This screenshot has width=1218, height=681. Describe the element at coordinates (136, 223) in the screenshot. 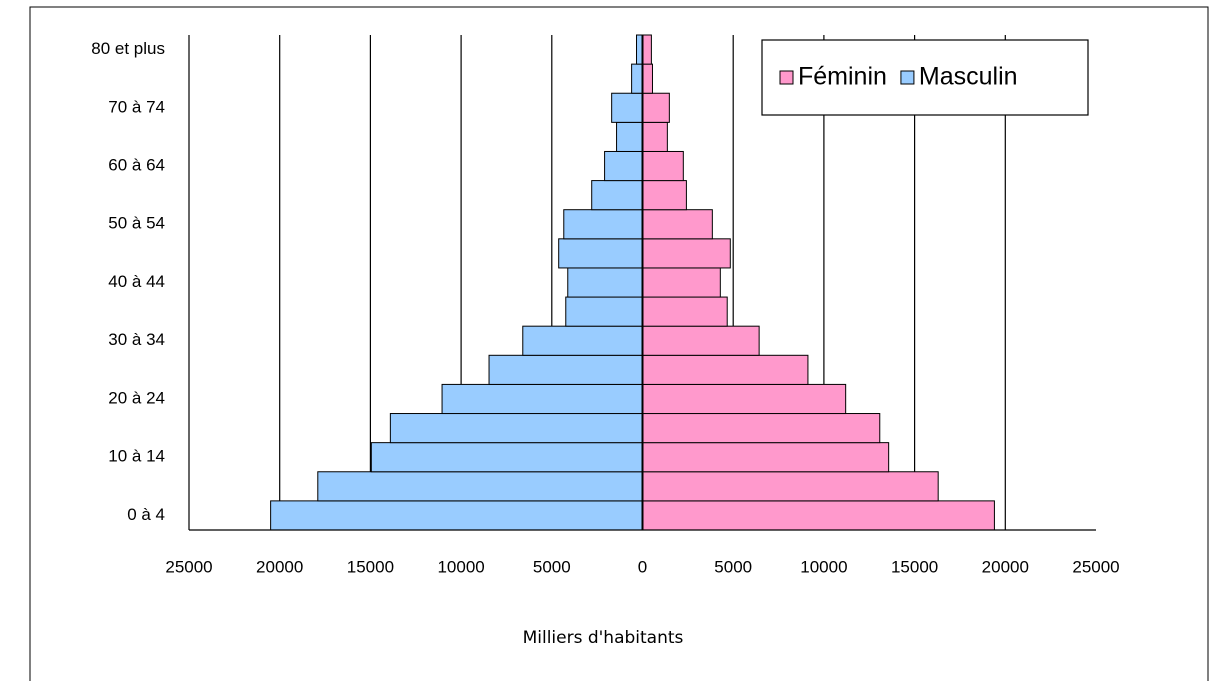

I see `y-tick-label: 50 à 54` at that location.